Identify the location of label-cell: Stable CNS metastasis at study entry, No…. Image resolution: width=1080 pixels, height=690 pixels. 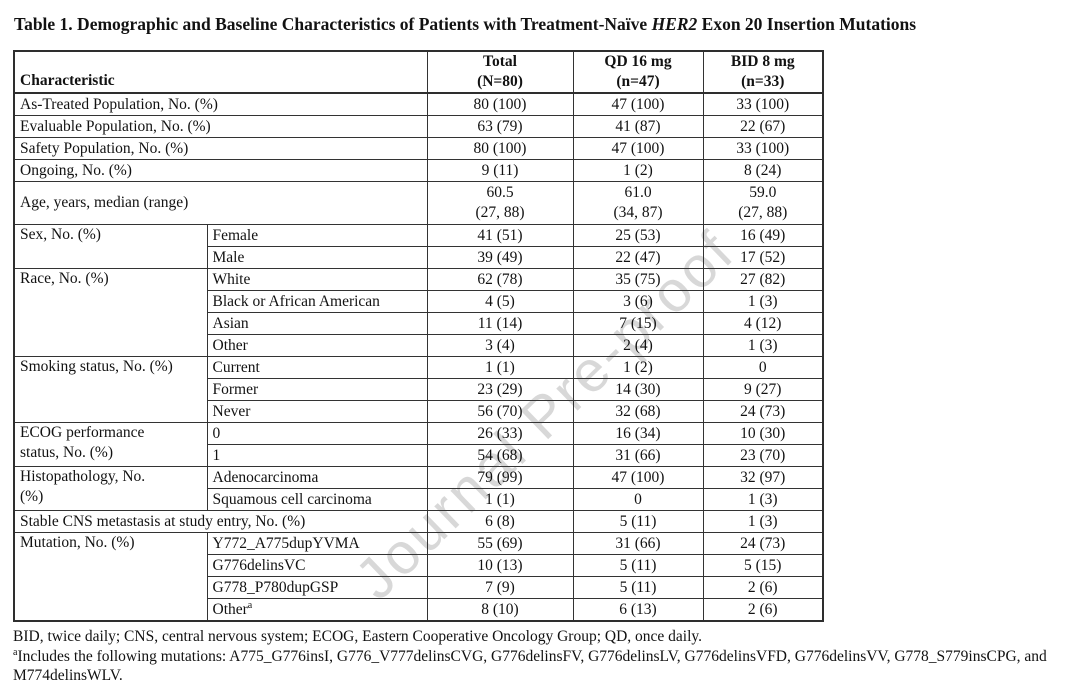
(220, 521).